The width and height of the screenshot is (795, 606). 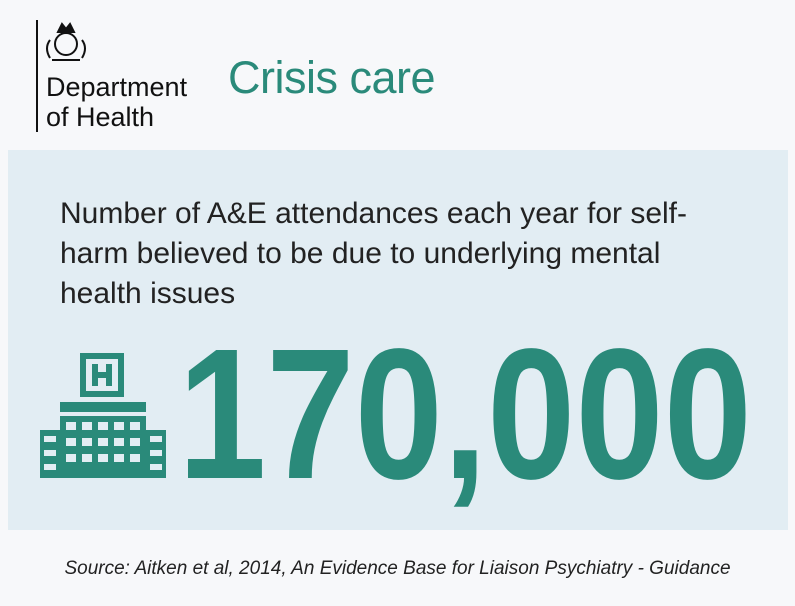 I want to click on organization: Department of Health, so click(x=116, y=102).